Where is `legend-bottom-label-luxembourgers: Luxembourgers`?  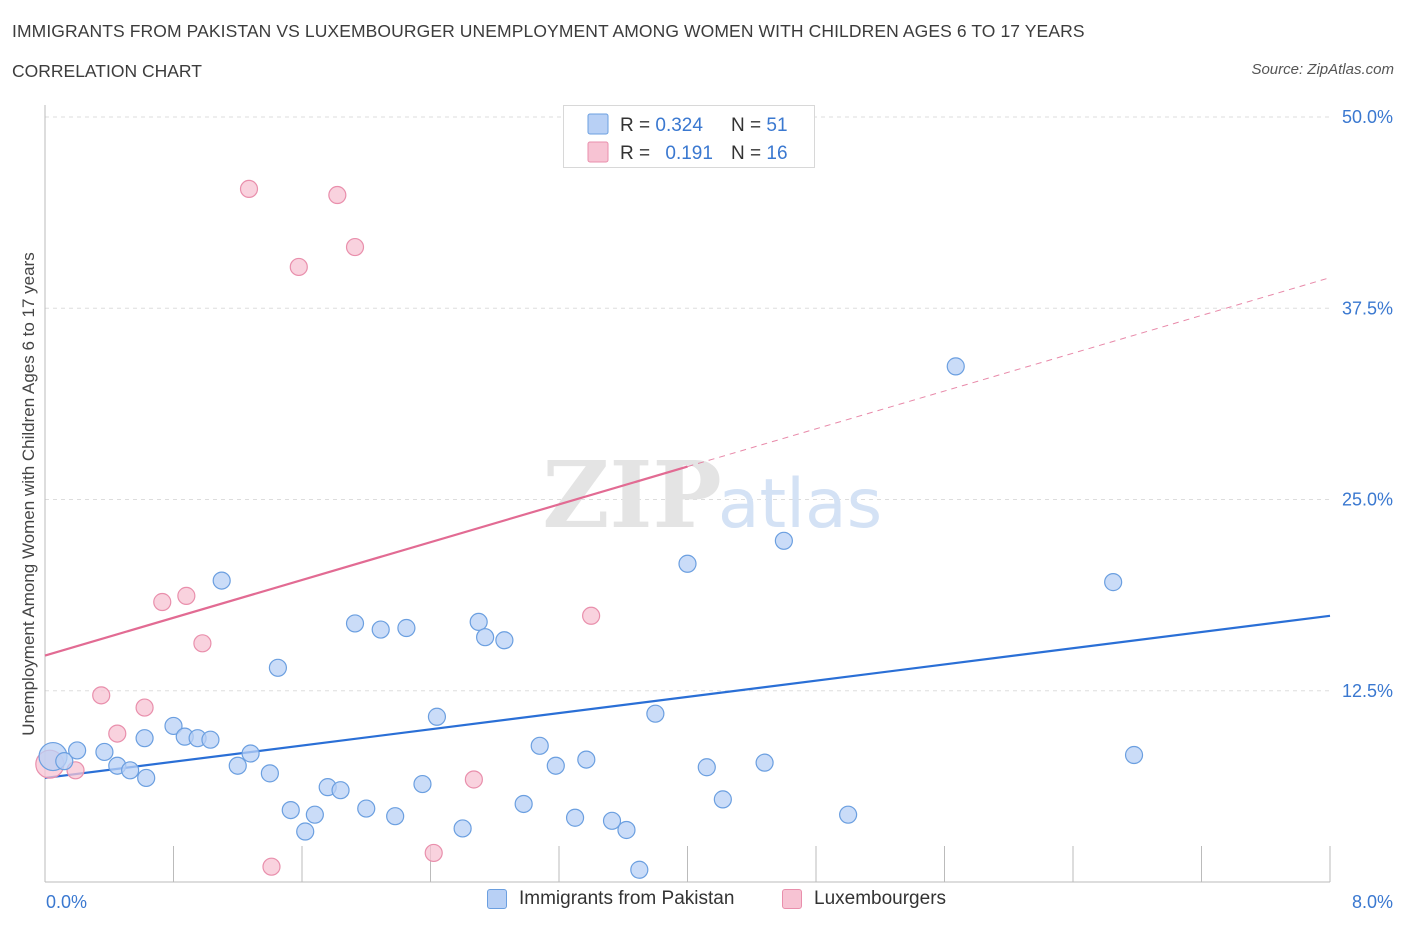 legend-bottom-label-luxembourgers: Luxembourgers is located at coordinates (880, 898).